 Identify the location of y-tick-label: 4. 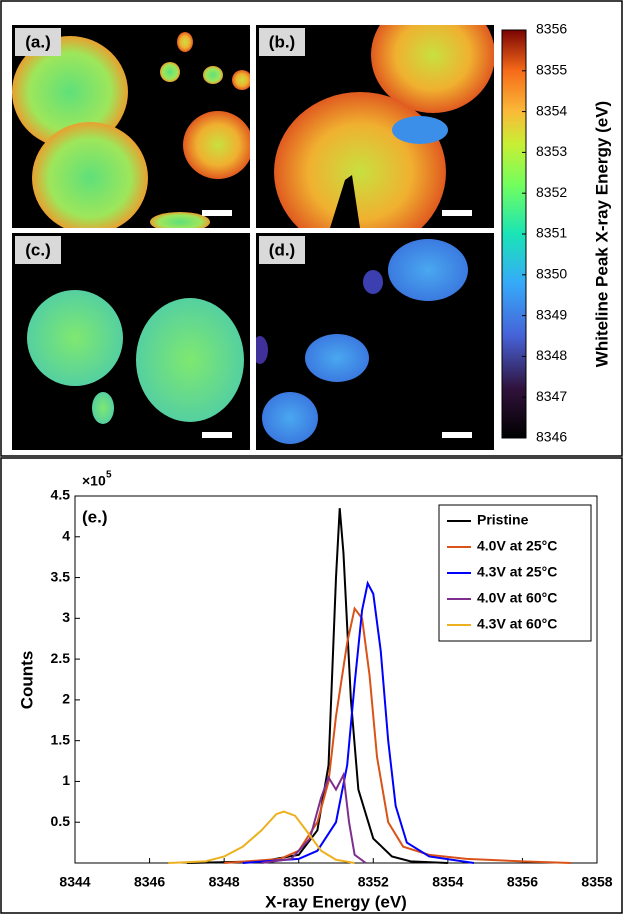
(66, 535).